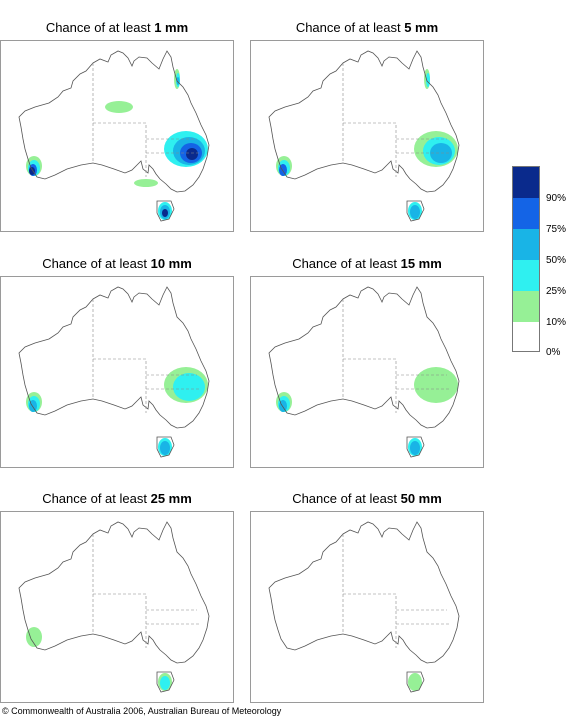  Describe the element at coordinates (556, 322) in the screenshot. I see `legend-label: 10%` at that location.